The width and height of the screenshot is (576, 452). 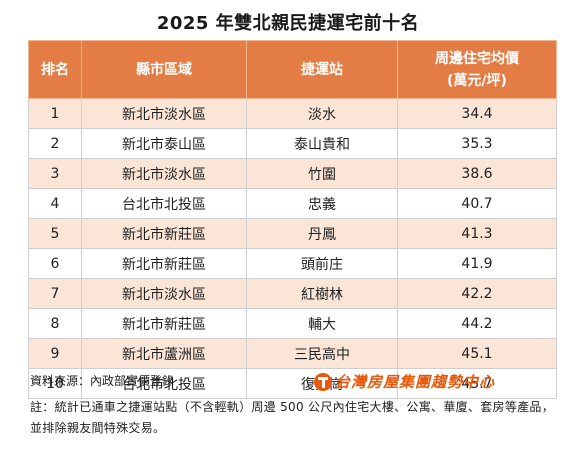 I want to click on station-cell: 復興崗, so click(x=322, y=383).